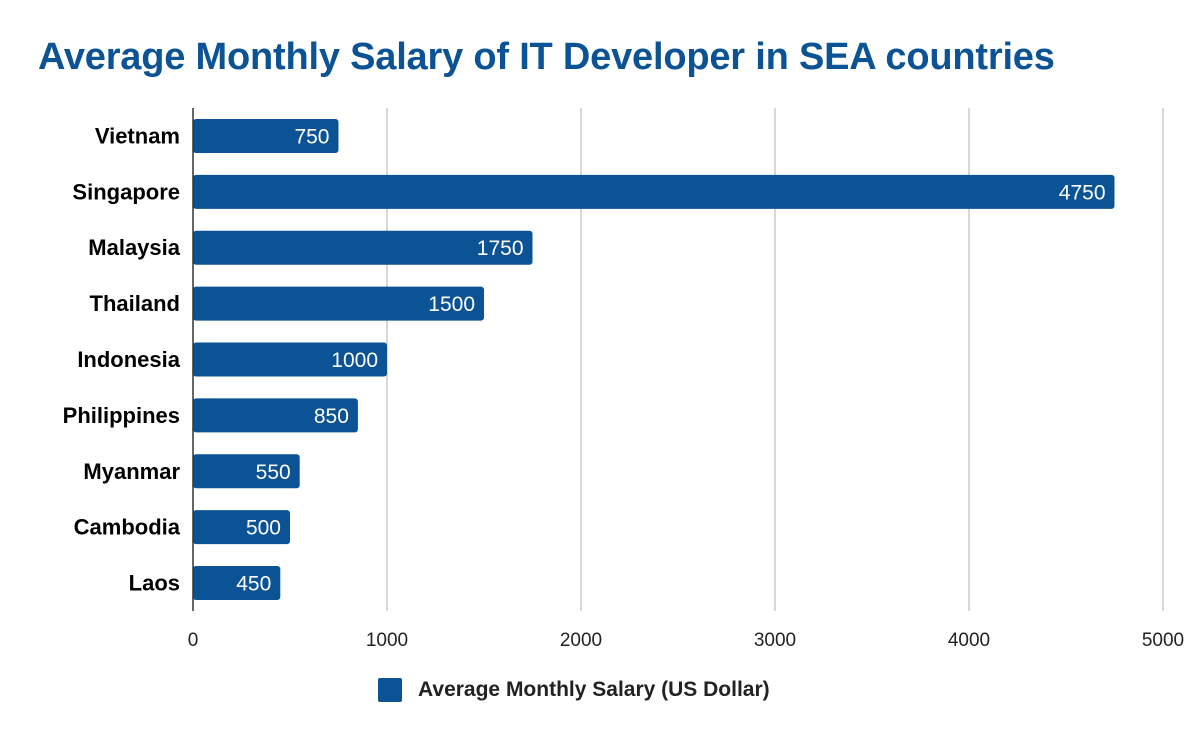 This screenshot has width=1200, height=742. I want to click on data-label: 1000, so click(354, 360).